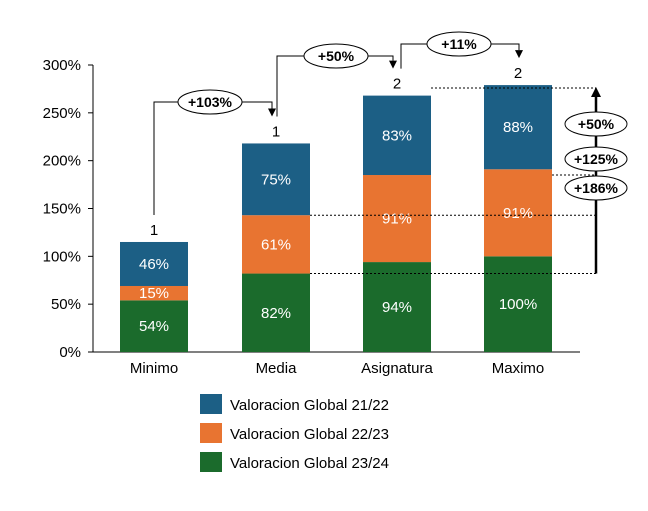 This screenshot has height=511, width=648. Describe the element at coordinates (309, 463) in the screenshot. I see `legend-label: Valoracion Global 23/24` at that location.